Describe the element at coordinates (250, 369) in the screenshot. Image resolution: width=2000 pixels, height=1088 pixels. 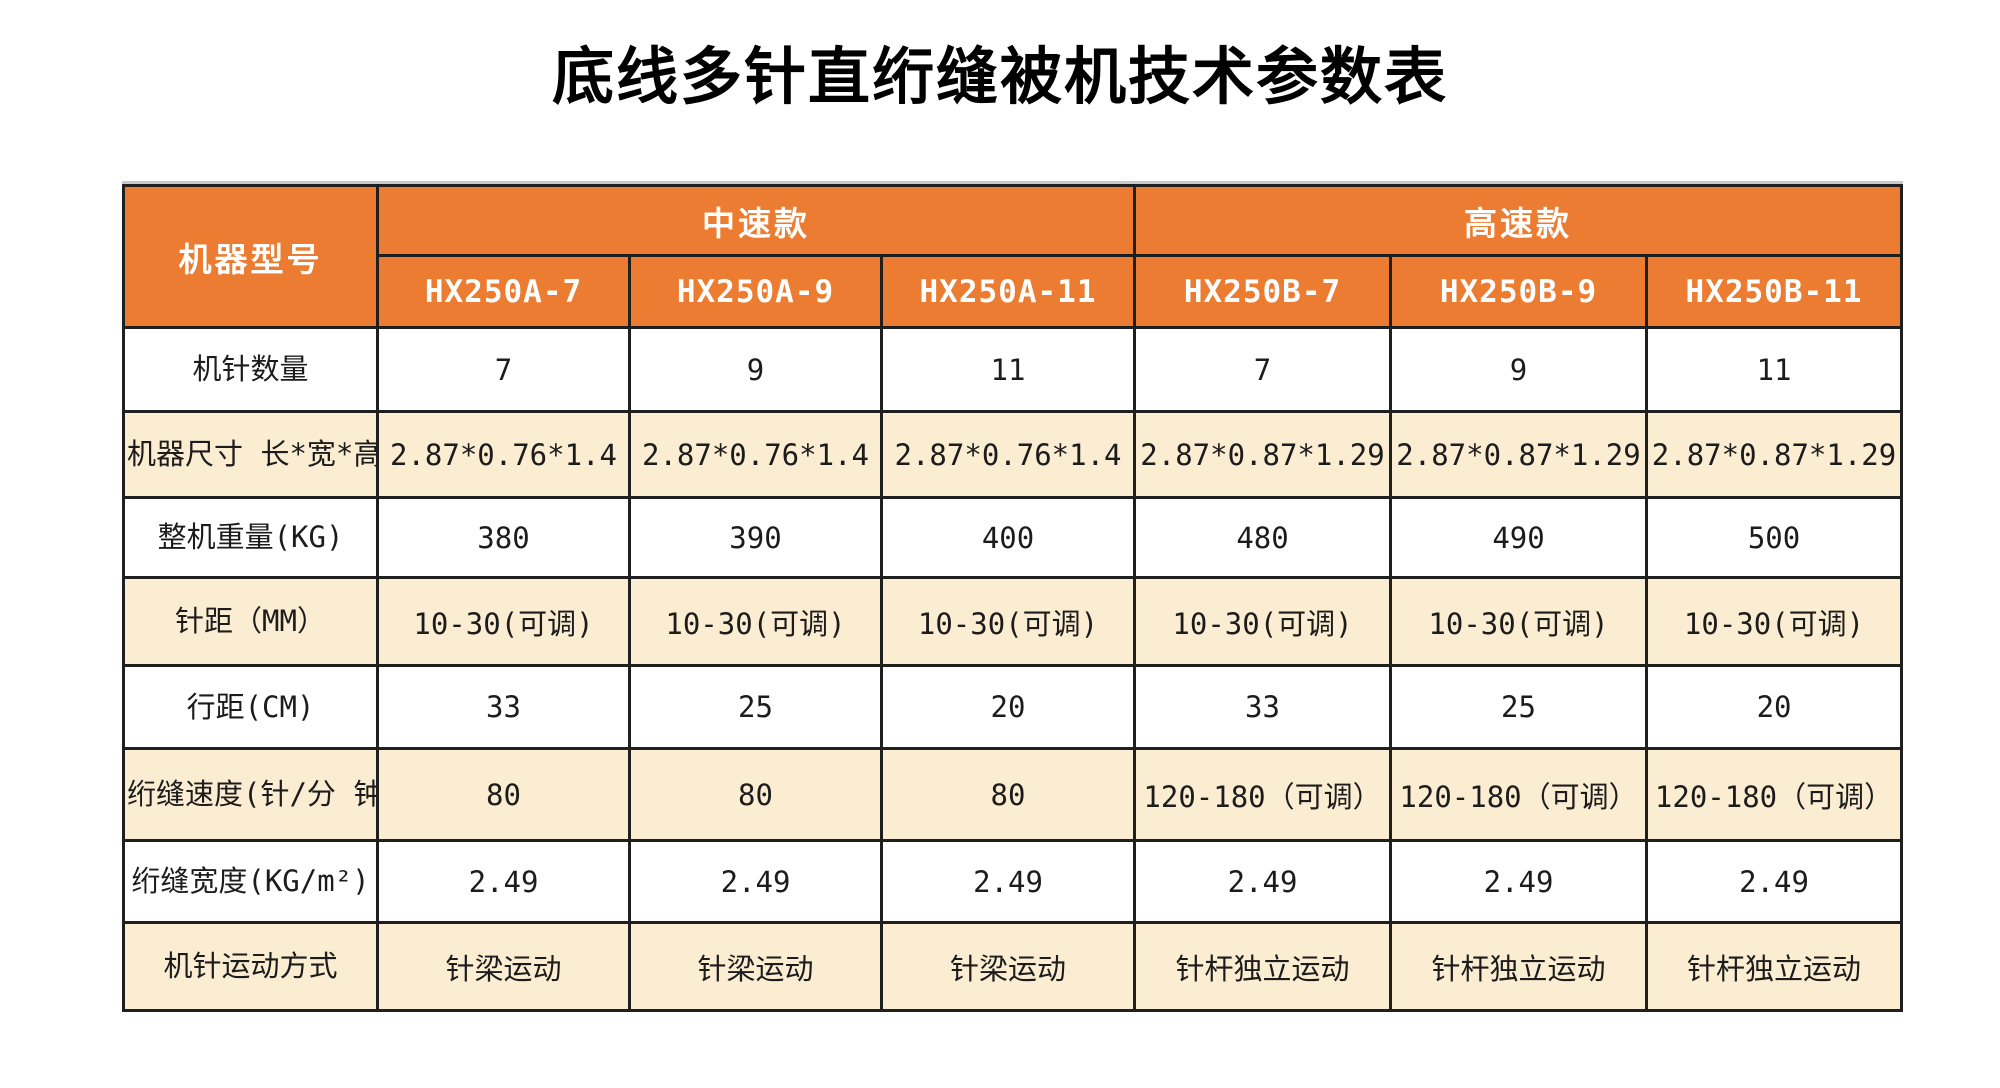
I see `row-label: 机针数量` at that location.